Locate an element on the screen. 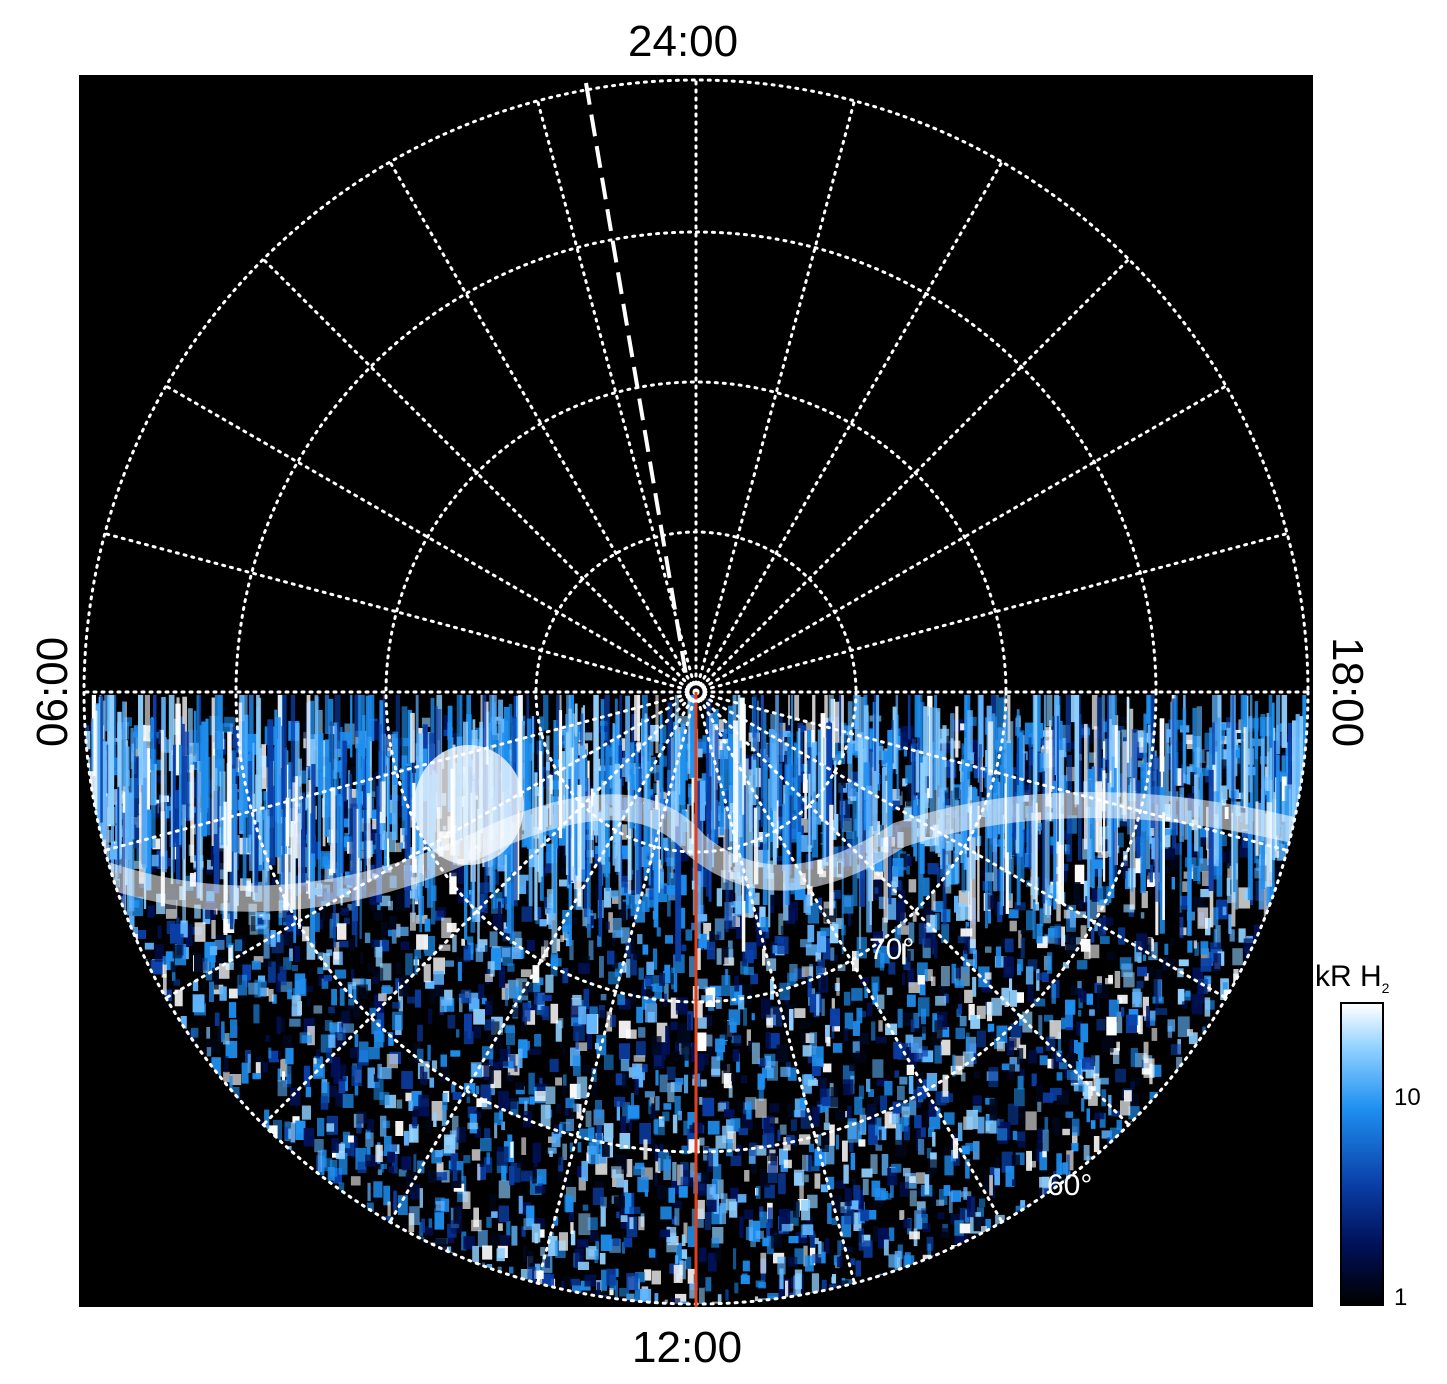  time-label-18-text: 18:00 is located at coordinates (1347, 692).